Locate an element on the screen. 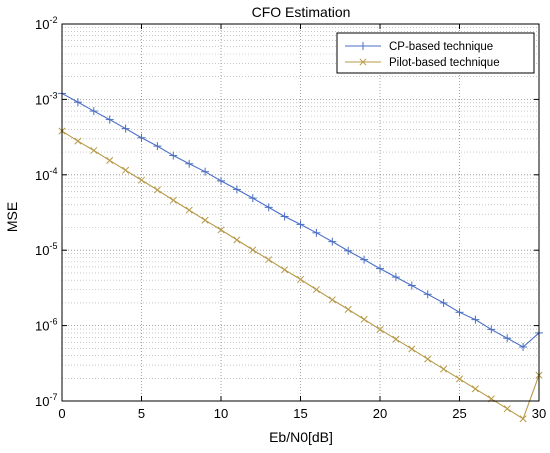 This screenshot has height=453, width=550. y-tick-label: 10⁻⁵ is located at coordinates (46, 249).